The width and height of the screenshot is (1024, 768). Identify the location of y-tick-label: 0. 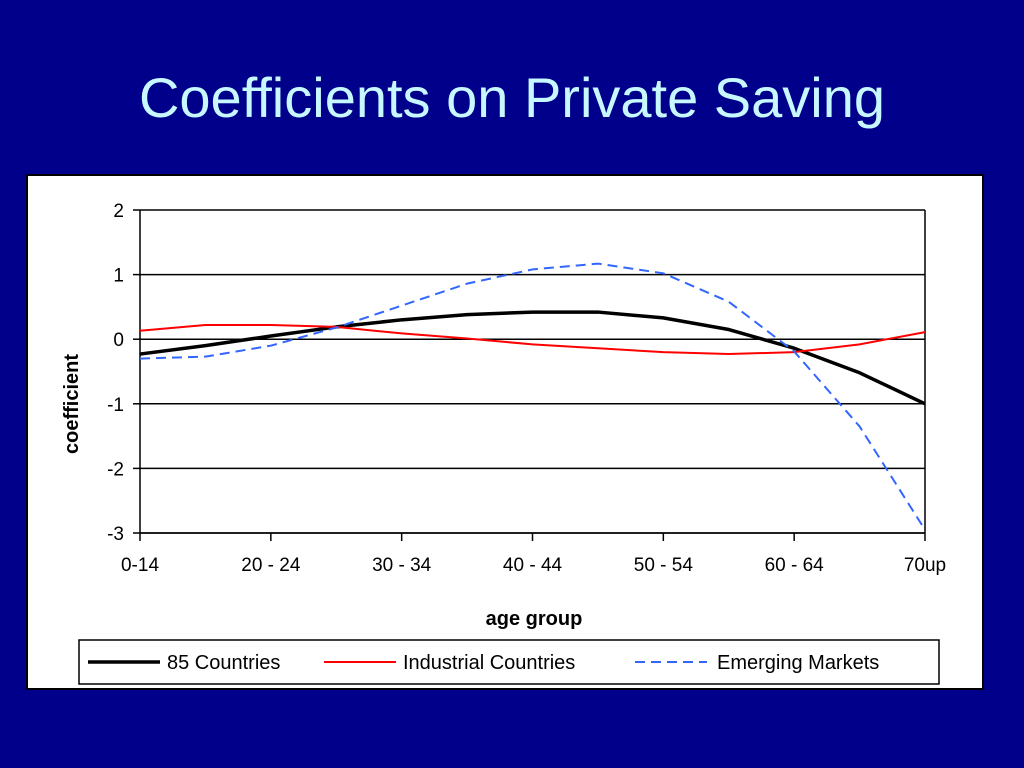
(118, 340).